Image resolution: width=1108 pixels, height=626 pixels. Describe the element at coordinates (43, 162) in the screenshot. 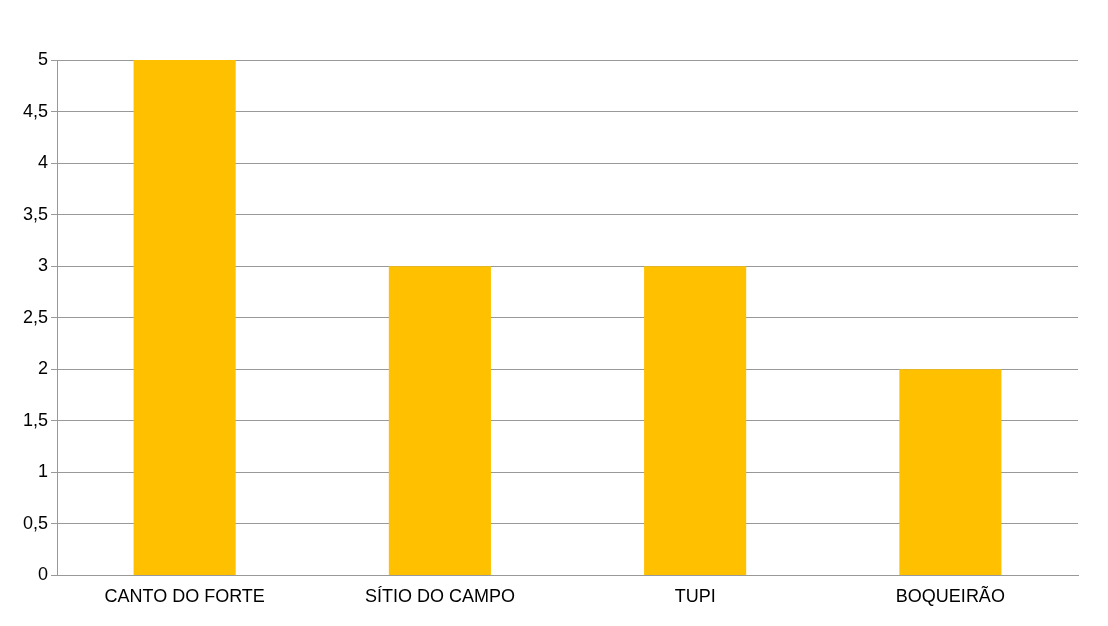

I see `y-tick-label: 4` at that location.